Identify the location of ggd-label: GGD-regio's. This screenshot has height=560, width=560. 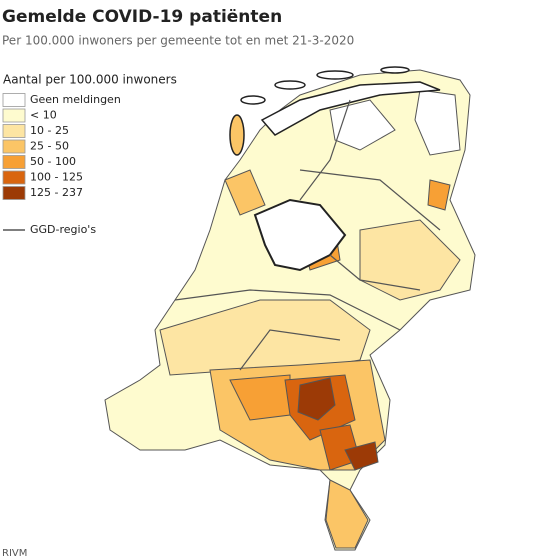
(63, 229).